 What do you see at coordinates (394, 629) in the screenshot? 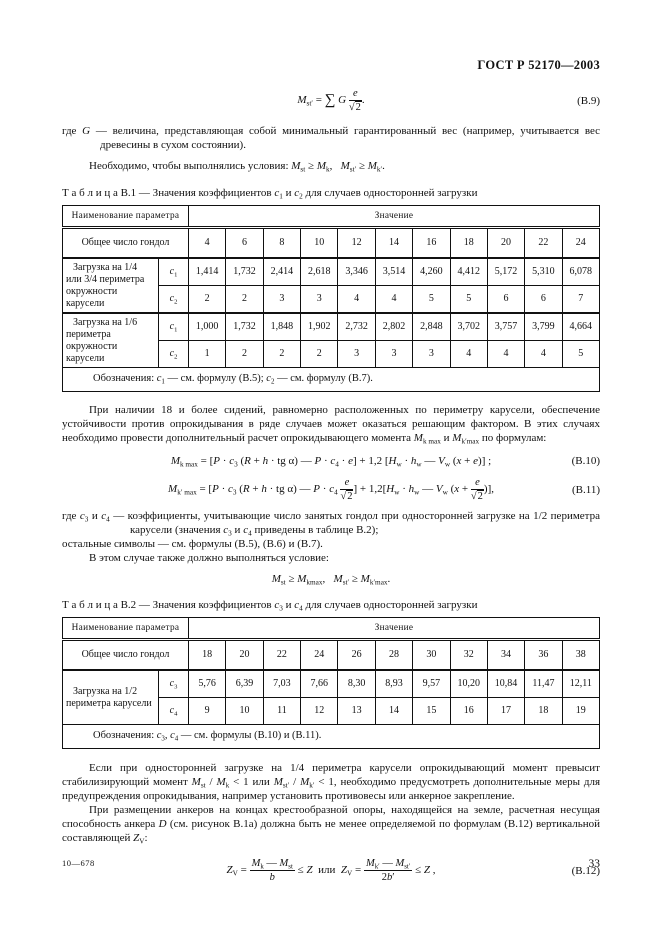
I see `table-b2-value-header: Значение` at bounding box center [394, 629].